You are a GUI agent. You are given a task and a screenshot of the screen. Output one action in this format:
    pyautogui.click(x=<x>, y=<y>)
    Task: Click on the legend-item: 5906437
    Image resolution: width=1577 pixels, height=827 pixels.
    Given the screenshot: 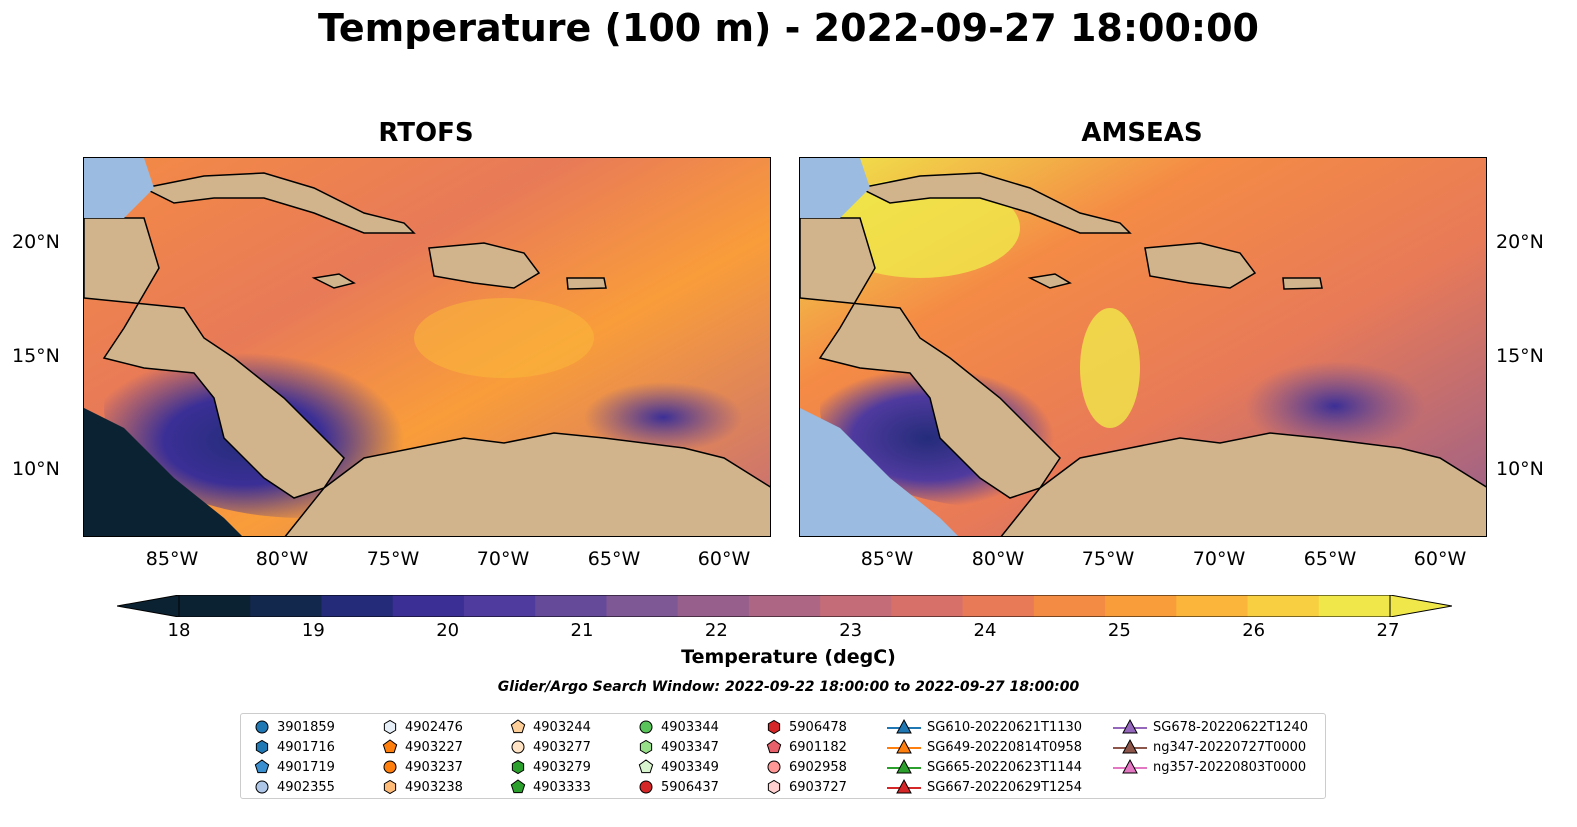 What is the action you would take?
    pyautogui.click(x=678, y=787)
    